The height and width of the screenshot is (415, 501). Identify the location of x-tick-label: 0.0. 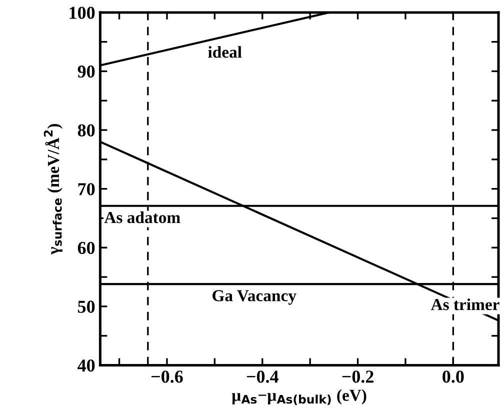
(453, 376).